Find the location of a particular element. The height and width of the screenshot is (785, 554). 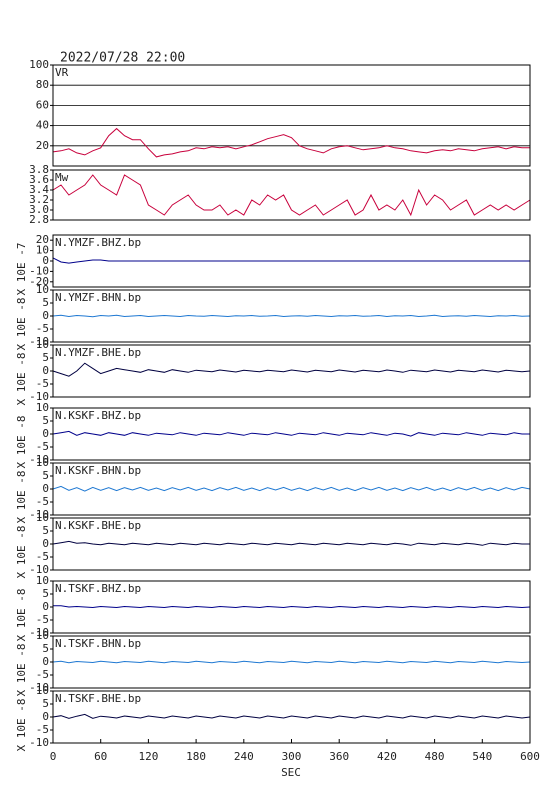

y-tick-label: 2.8 is located at coordinates (39, 219).